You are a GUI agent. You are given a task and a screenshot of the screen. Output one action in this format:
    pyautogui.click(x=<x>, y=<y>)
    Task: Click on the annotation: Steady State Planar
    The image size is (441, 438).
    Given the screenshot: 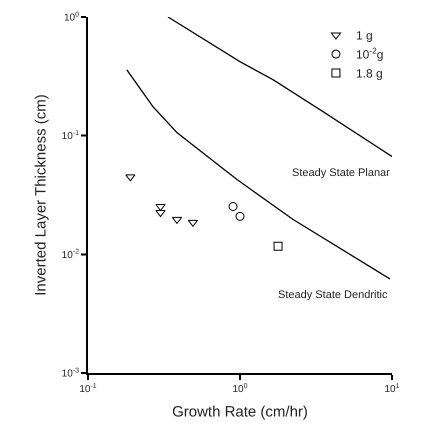 What is the action you would take?
    pyautogui.click(x=341, y=173)
    